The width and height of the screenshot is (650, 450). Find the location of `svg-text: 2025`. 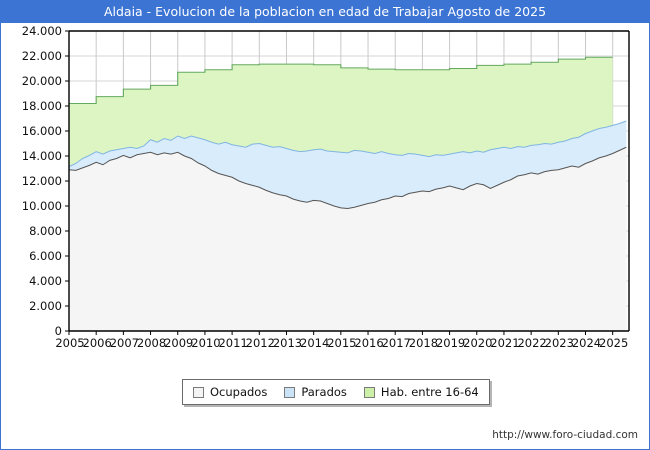

svg-text: 2025 is located at coordinates (613, 343).